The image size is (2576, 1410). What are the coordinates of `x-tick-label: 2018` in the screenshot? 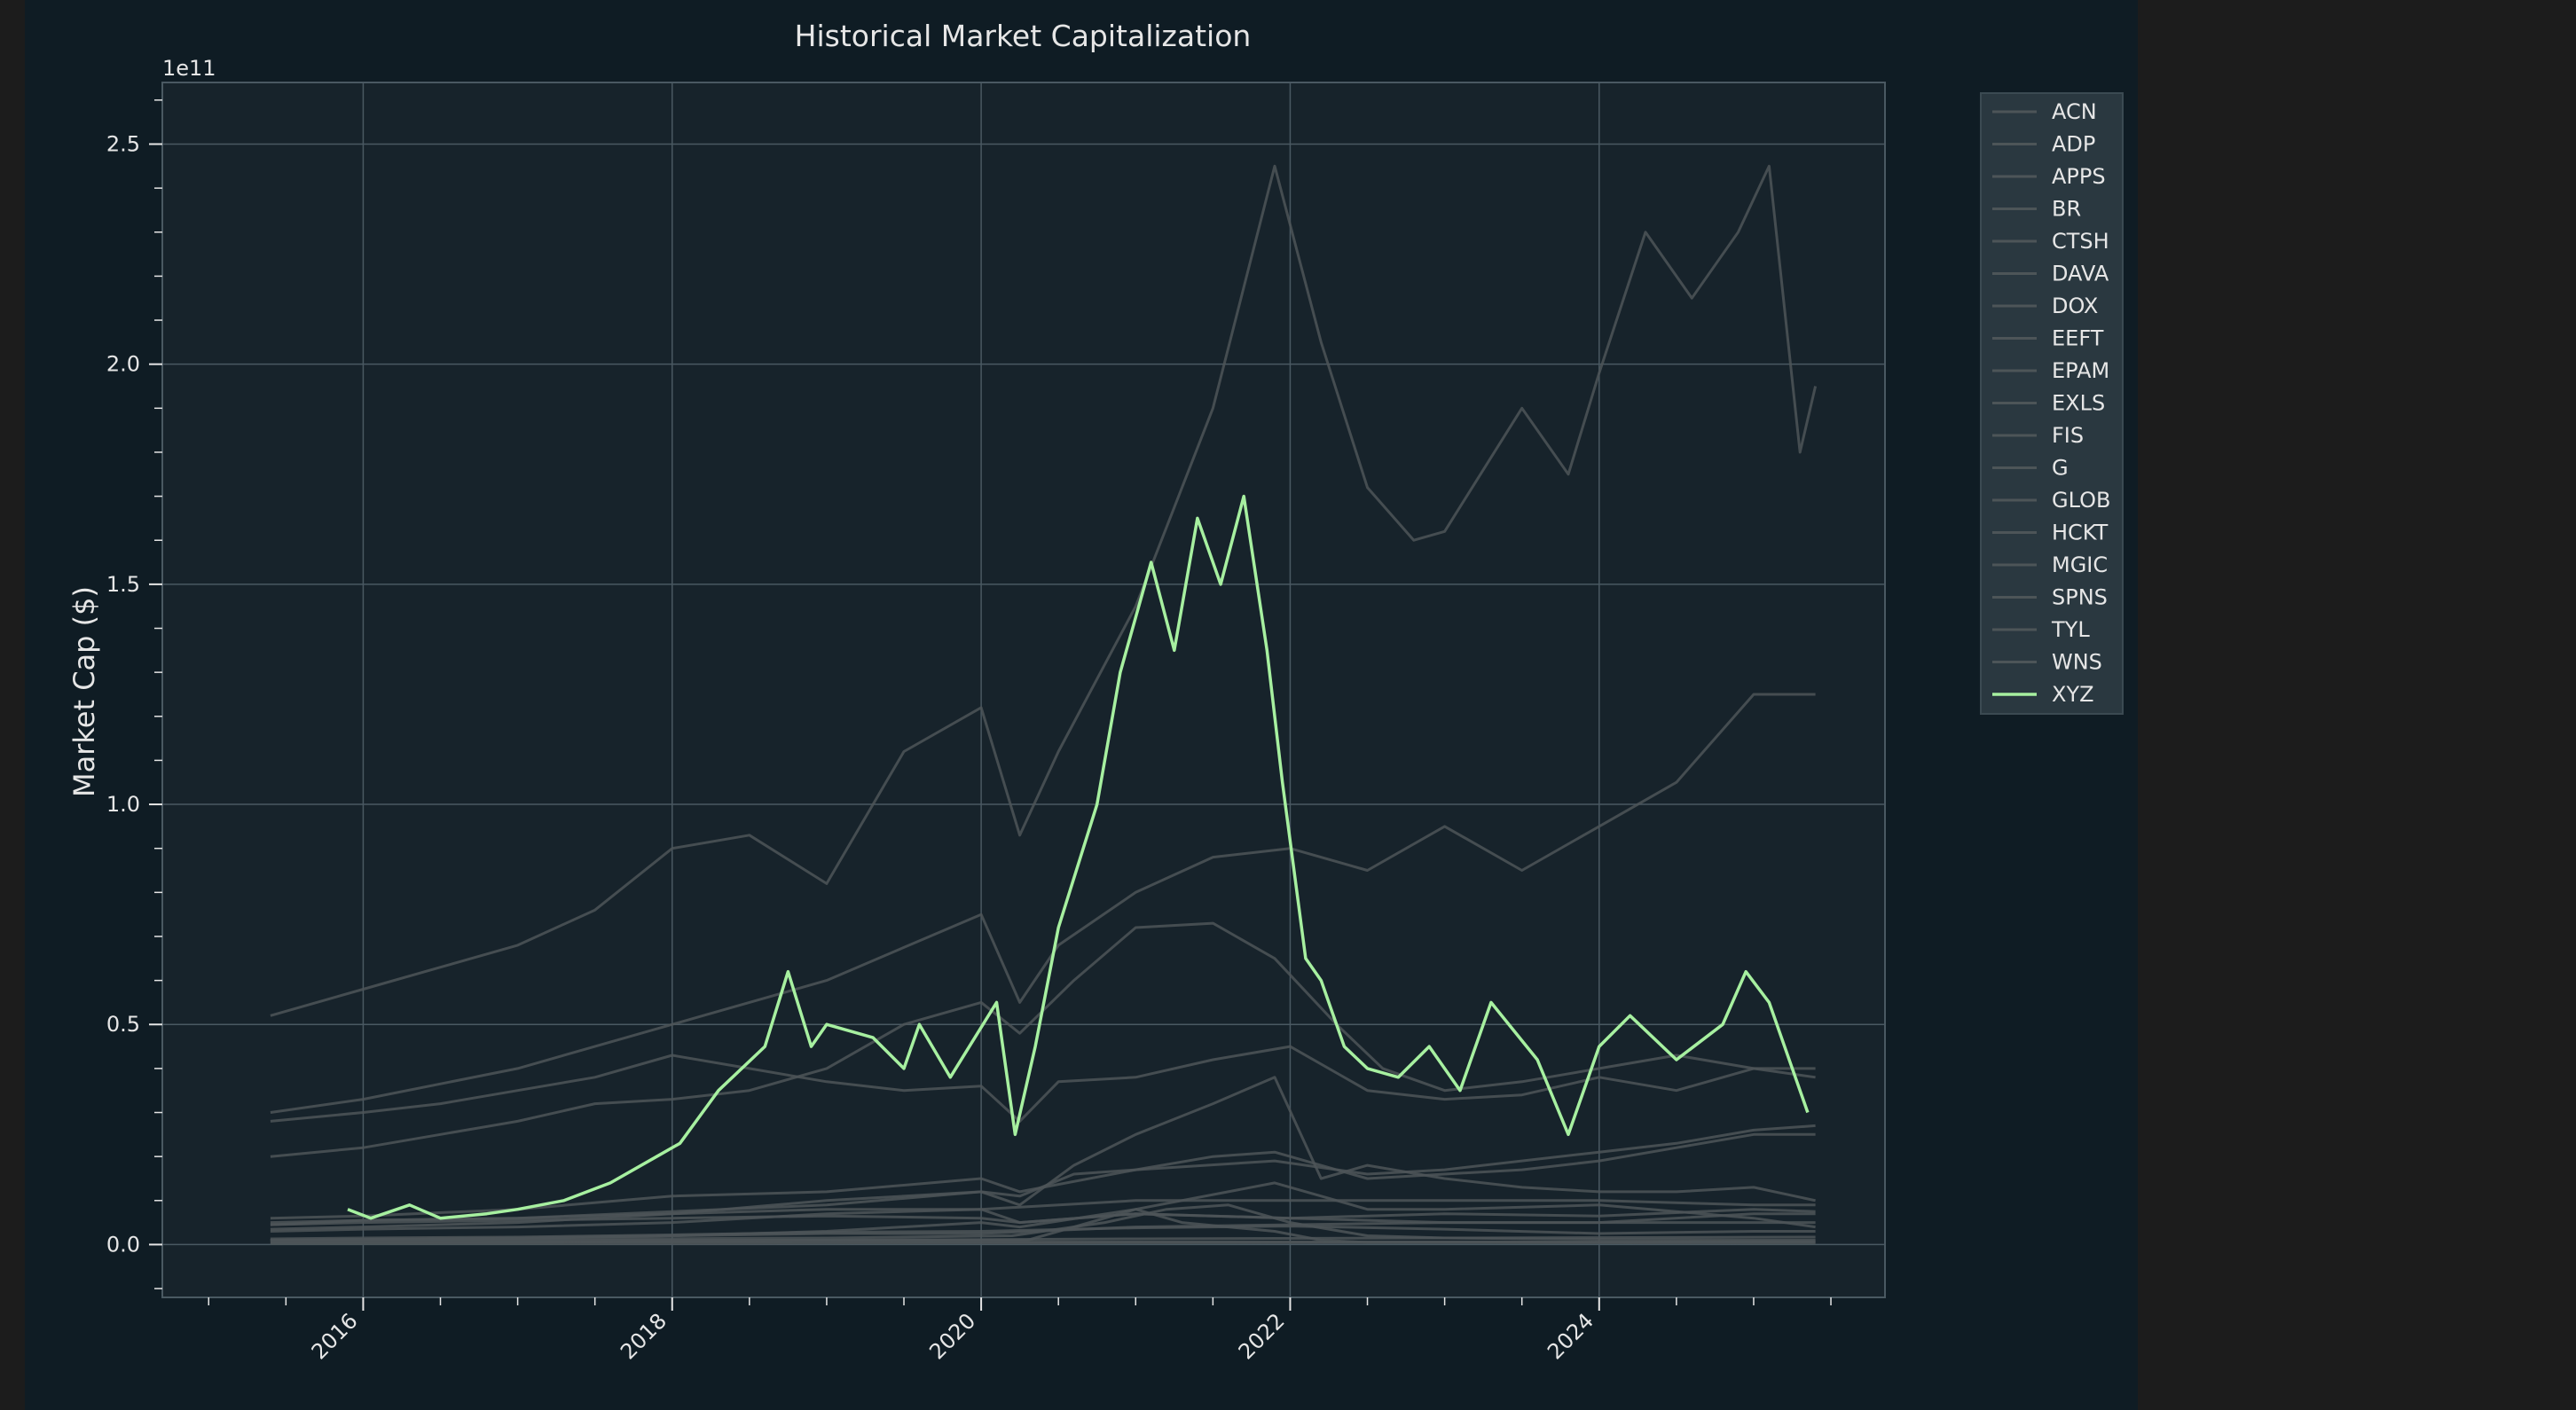 It's located at (643, 1336).